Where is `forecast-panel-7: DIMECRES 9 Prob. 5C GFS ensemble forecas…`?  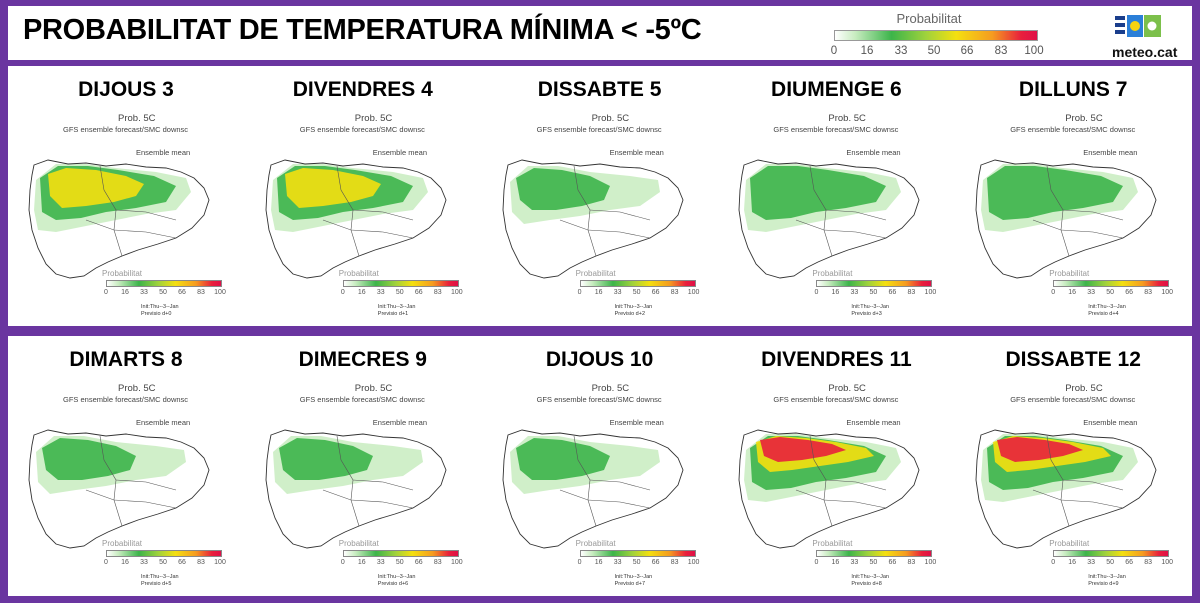
forecast-panel-7: DIMECRES 9 Prob. 5C GFS ensemble forecas… is located at coordinates (363, 466).